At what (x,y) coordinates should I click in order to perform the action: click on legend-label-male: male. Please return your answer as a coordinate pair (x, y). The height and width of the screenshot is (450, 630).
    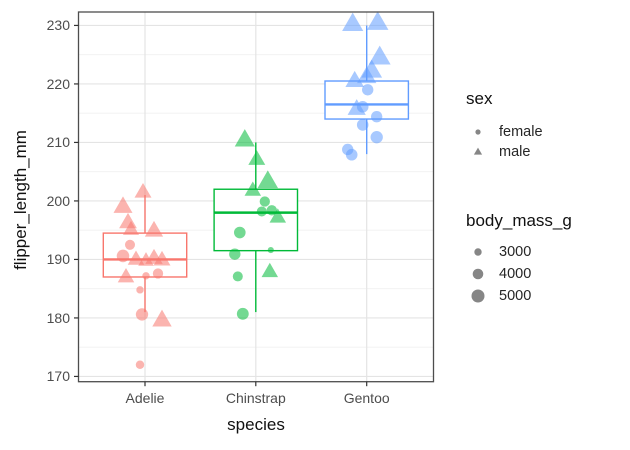
    Looking at the image, I should click on (515, 152).